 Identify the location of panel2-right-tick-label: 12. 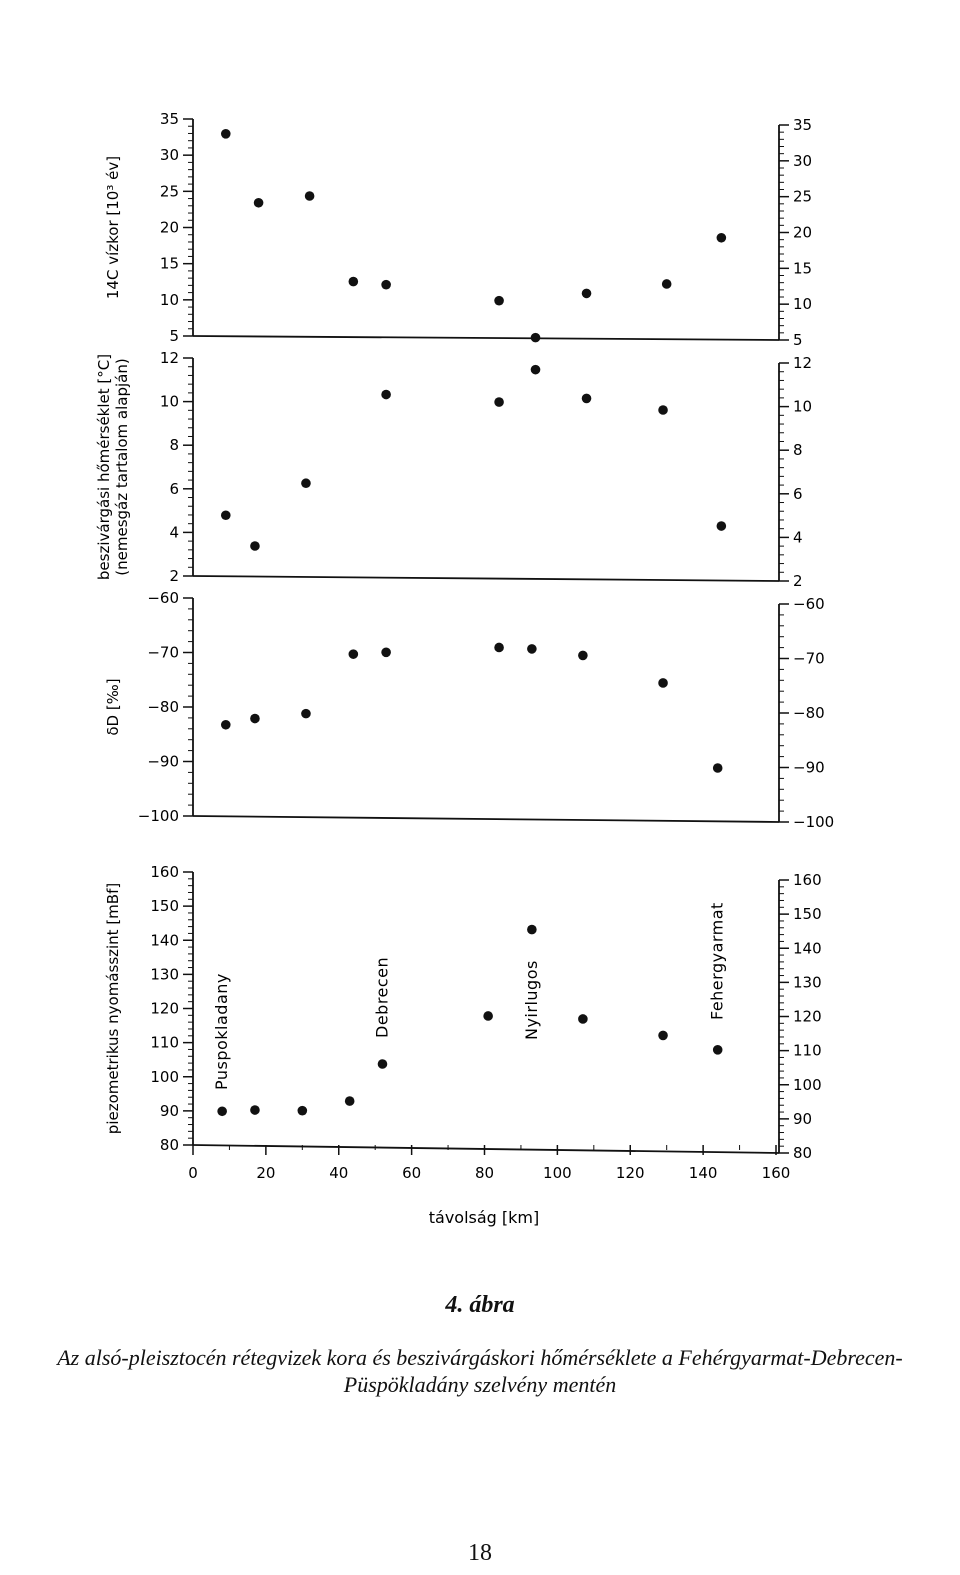
(802, 363).